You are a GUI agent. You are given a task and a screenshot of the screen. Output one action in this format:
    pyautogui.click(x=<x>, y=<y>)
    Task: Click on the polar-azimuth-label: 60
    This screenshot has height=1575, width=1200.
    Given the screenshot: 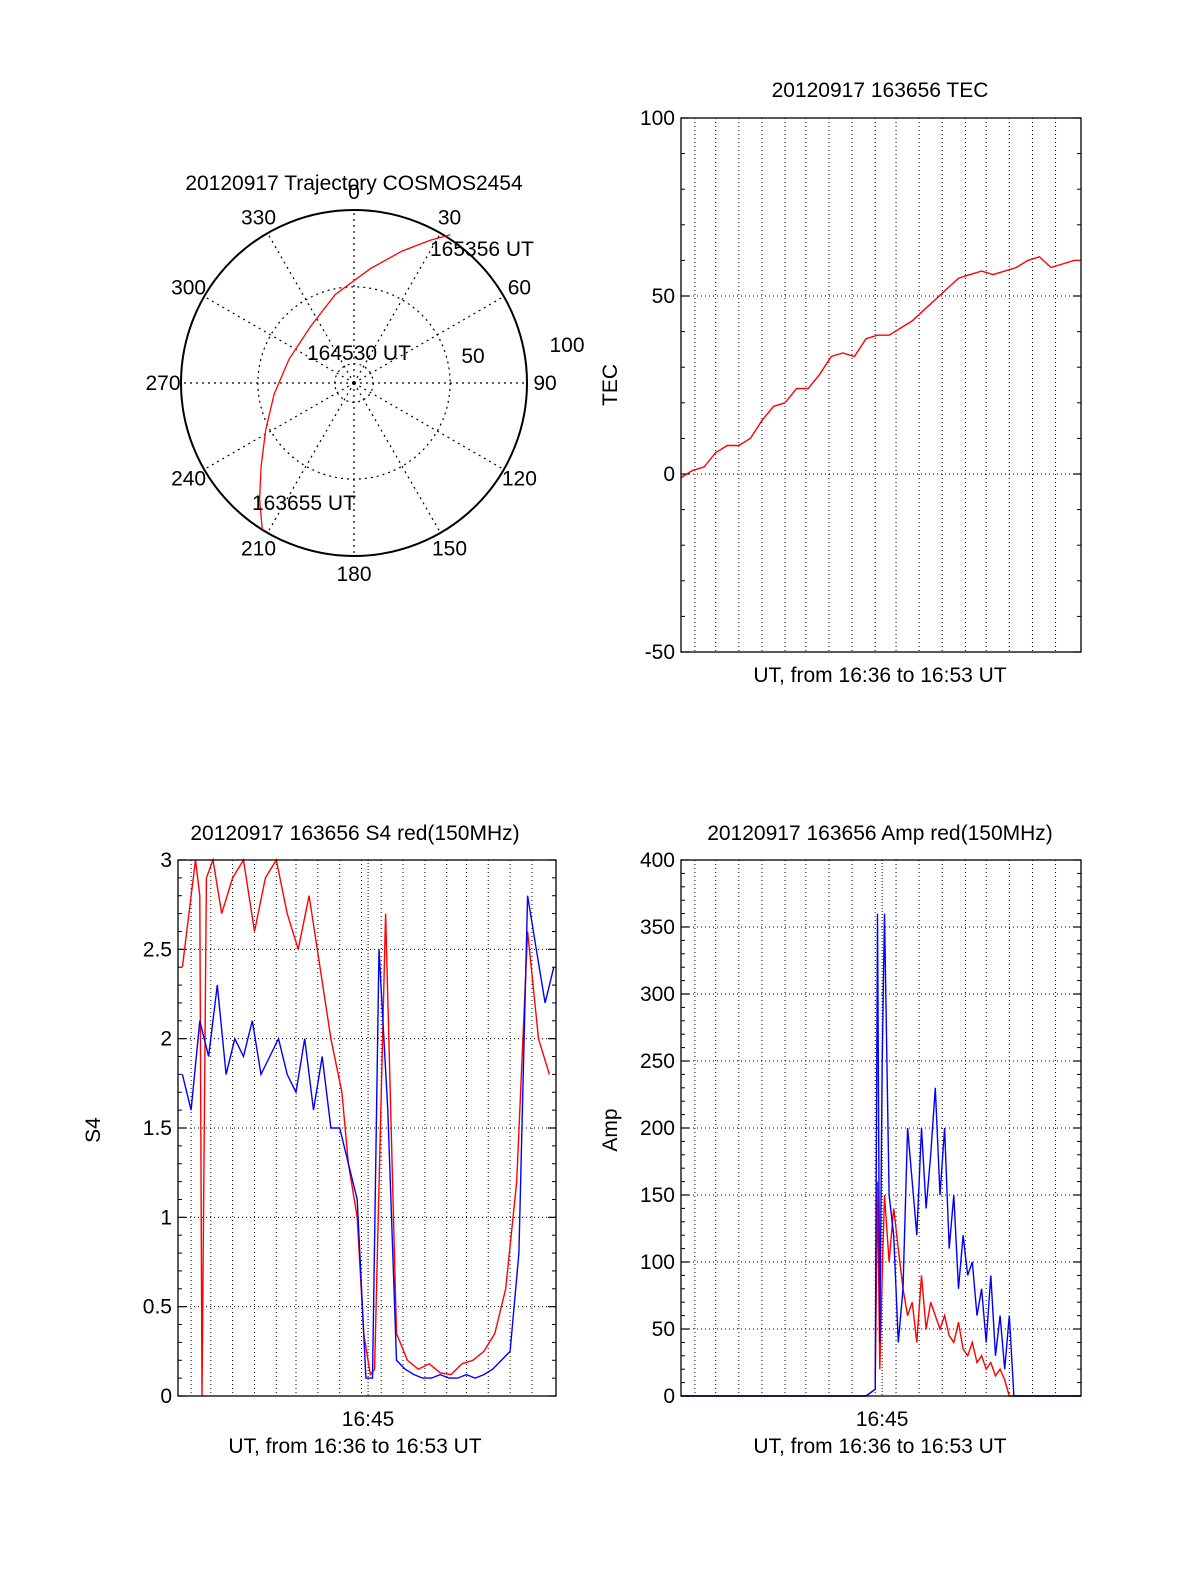 What is the action you would take?
    pyautogui.click(x=519, y=288)
    